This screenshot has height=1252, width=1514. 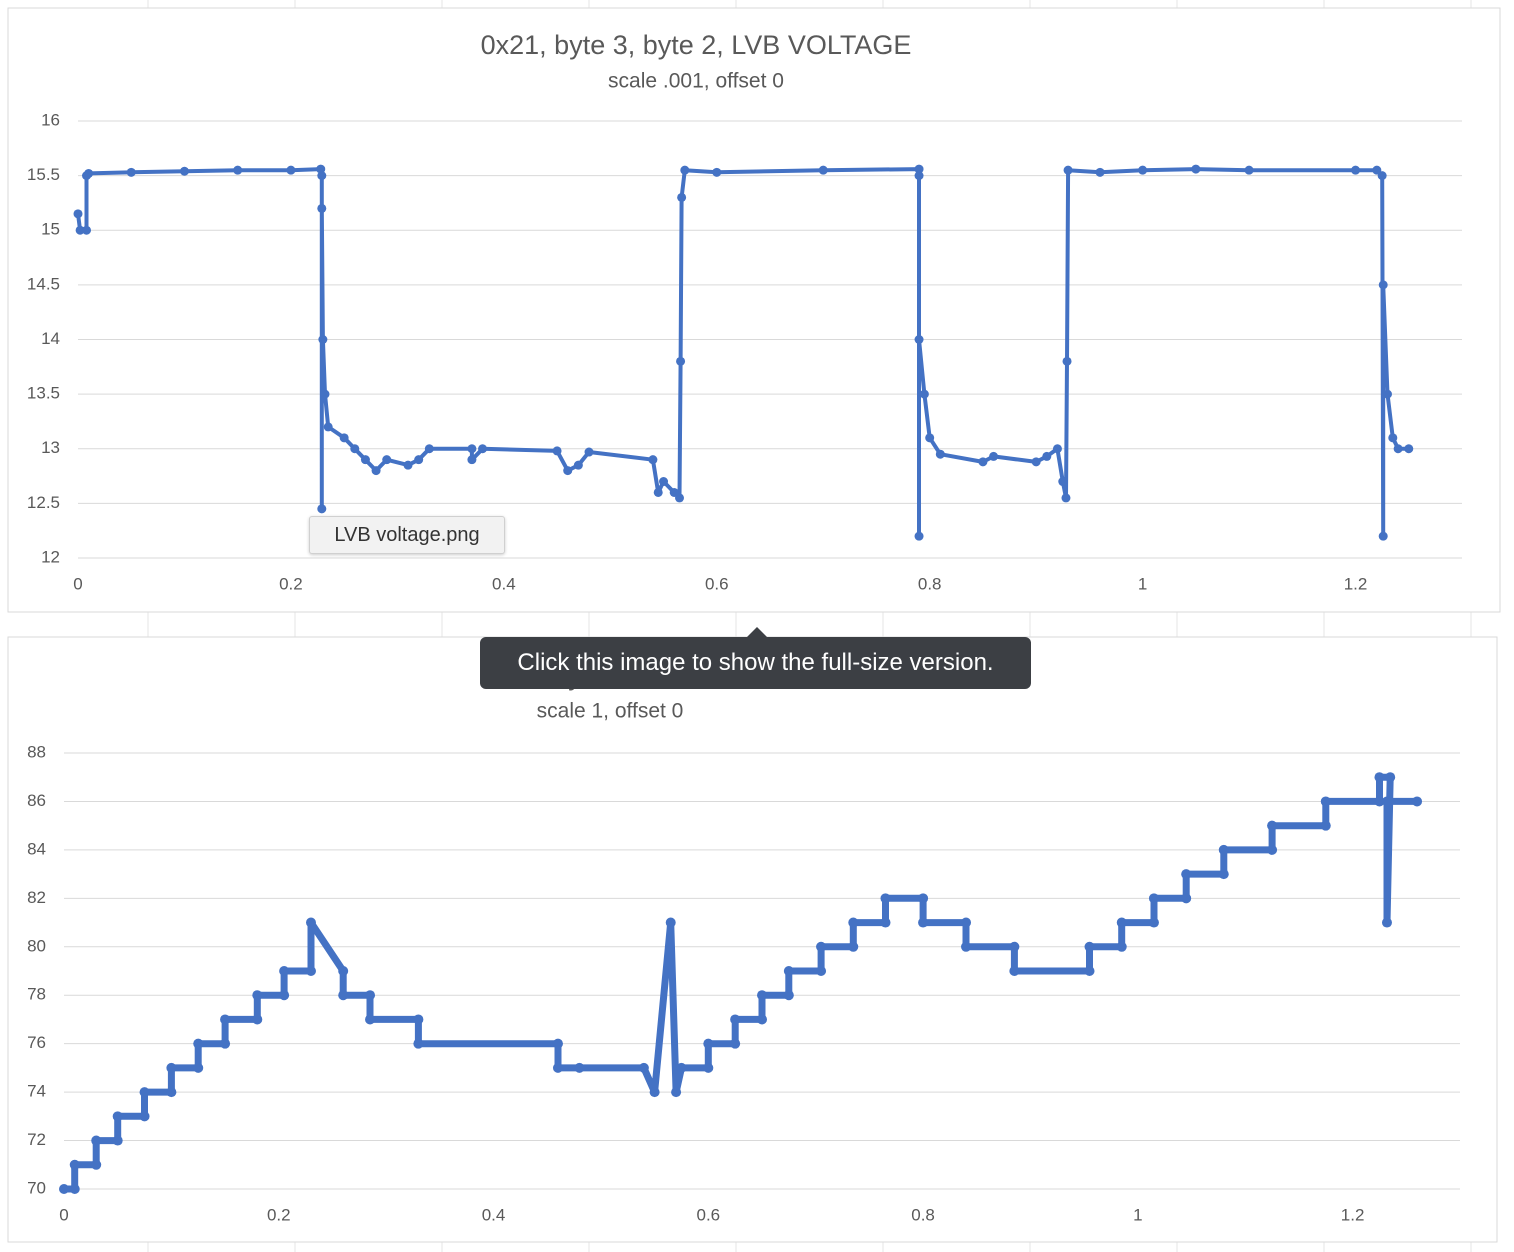 What do you see at coordinates (36, 897) in the screenshot?
I see `y-tick-label: 82` at bounding box center [36, 897].